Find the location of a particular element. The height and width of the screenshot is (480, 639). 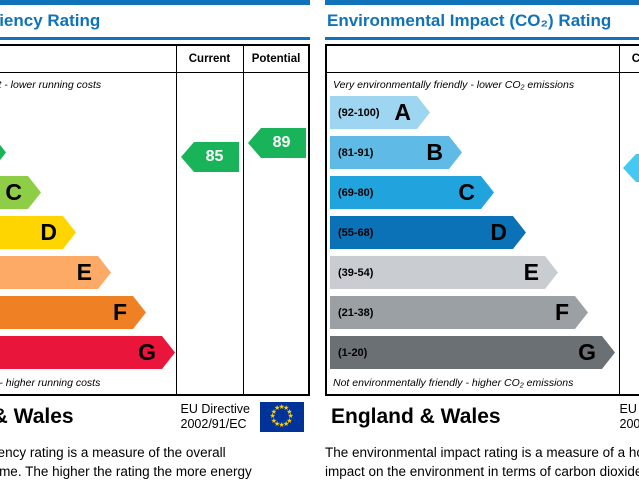

co2-title-block: Environmental Impact (CO₂) Rating is located at coordinates (482, 20).